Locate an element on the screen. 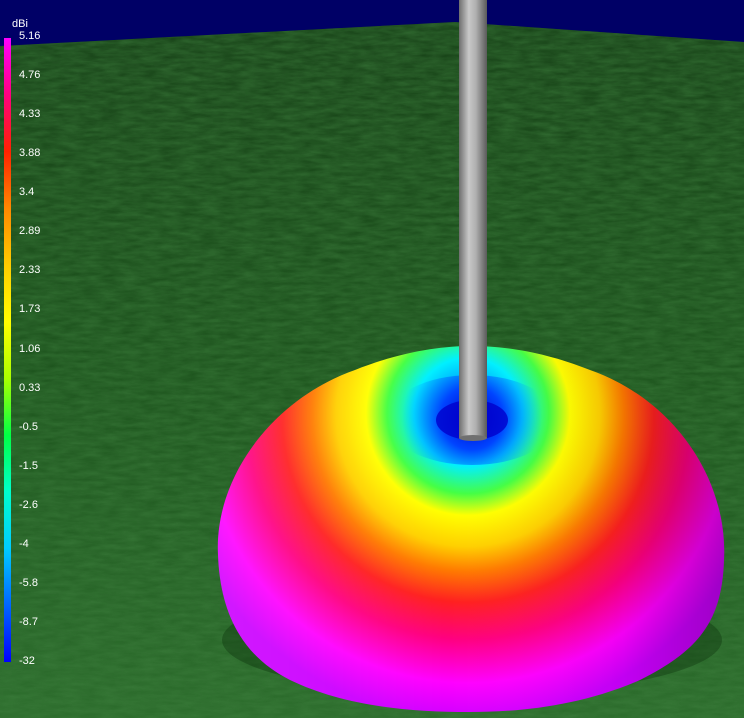 The image size is (744, 718). legend-tick-label: -1.5 is located at coordinates (28, 465).